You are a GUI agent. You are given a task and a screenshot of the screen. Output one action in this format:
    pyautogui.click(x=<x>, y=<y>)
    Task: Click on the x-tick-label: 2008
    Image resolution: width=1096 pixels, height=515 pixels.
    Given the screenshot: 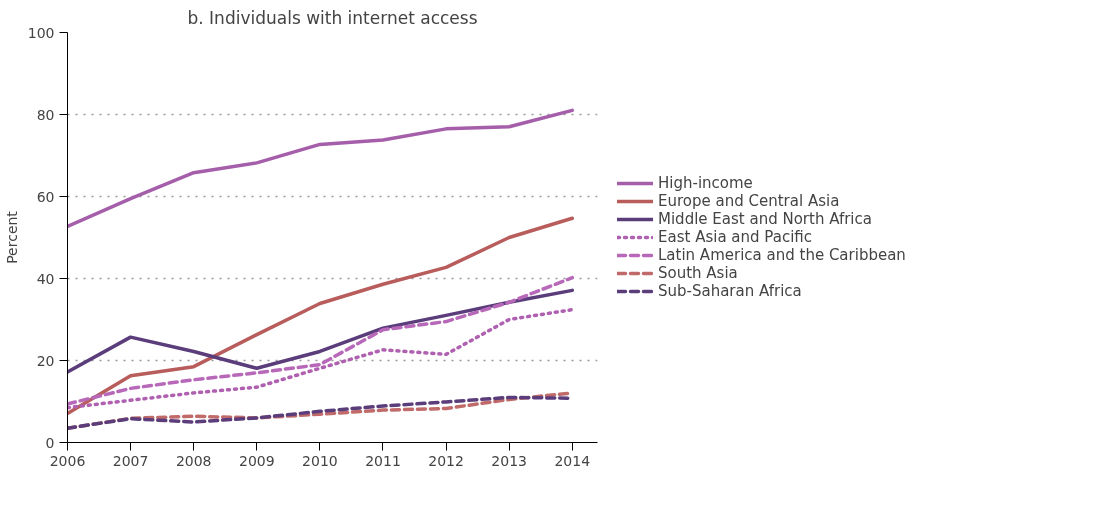 What is the action you would take?
    pyautogui.click(x=193, y=460)
    